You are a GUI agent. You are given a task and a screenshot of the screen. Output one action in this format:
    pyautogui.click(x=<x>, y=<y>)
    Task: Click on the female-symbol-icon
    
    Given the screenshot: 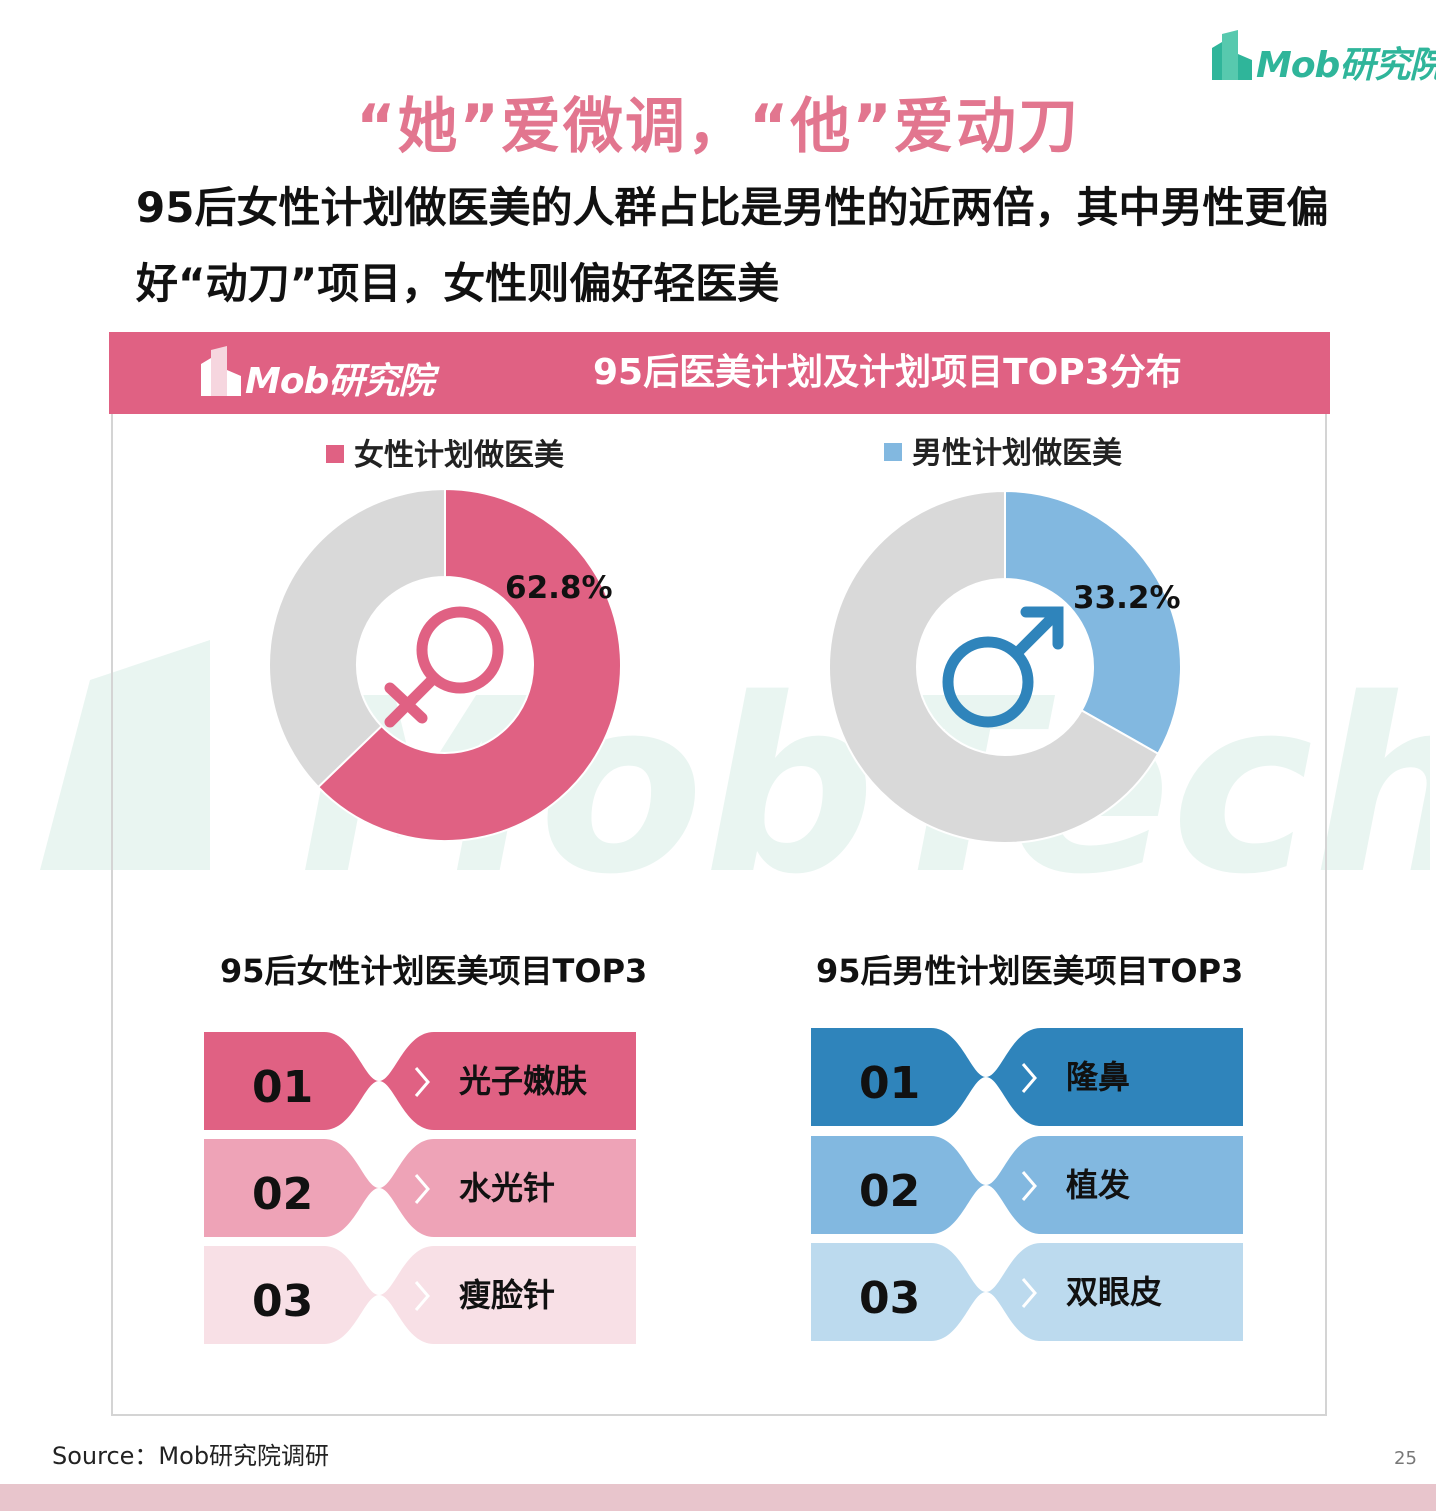 What is the action you would take?
    pyautogui.click(x=444, y=667)
    